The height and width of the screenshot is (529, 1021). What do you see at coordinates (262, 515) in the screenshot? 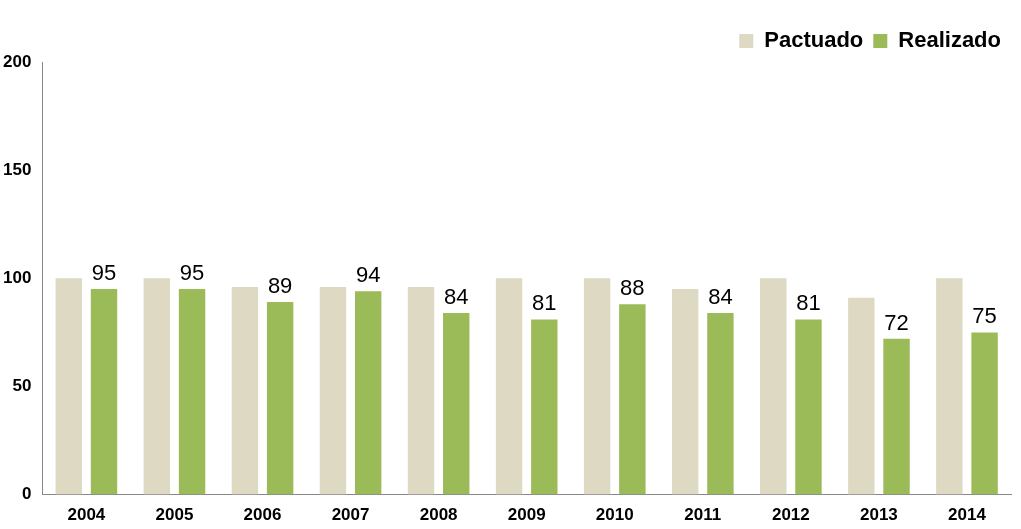
I see `x-tick-label: 2006` at bounding box center [262, 515].